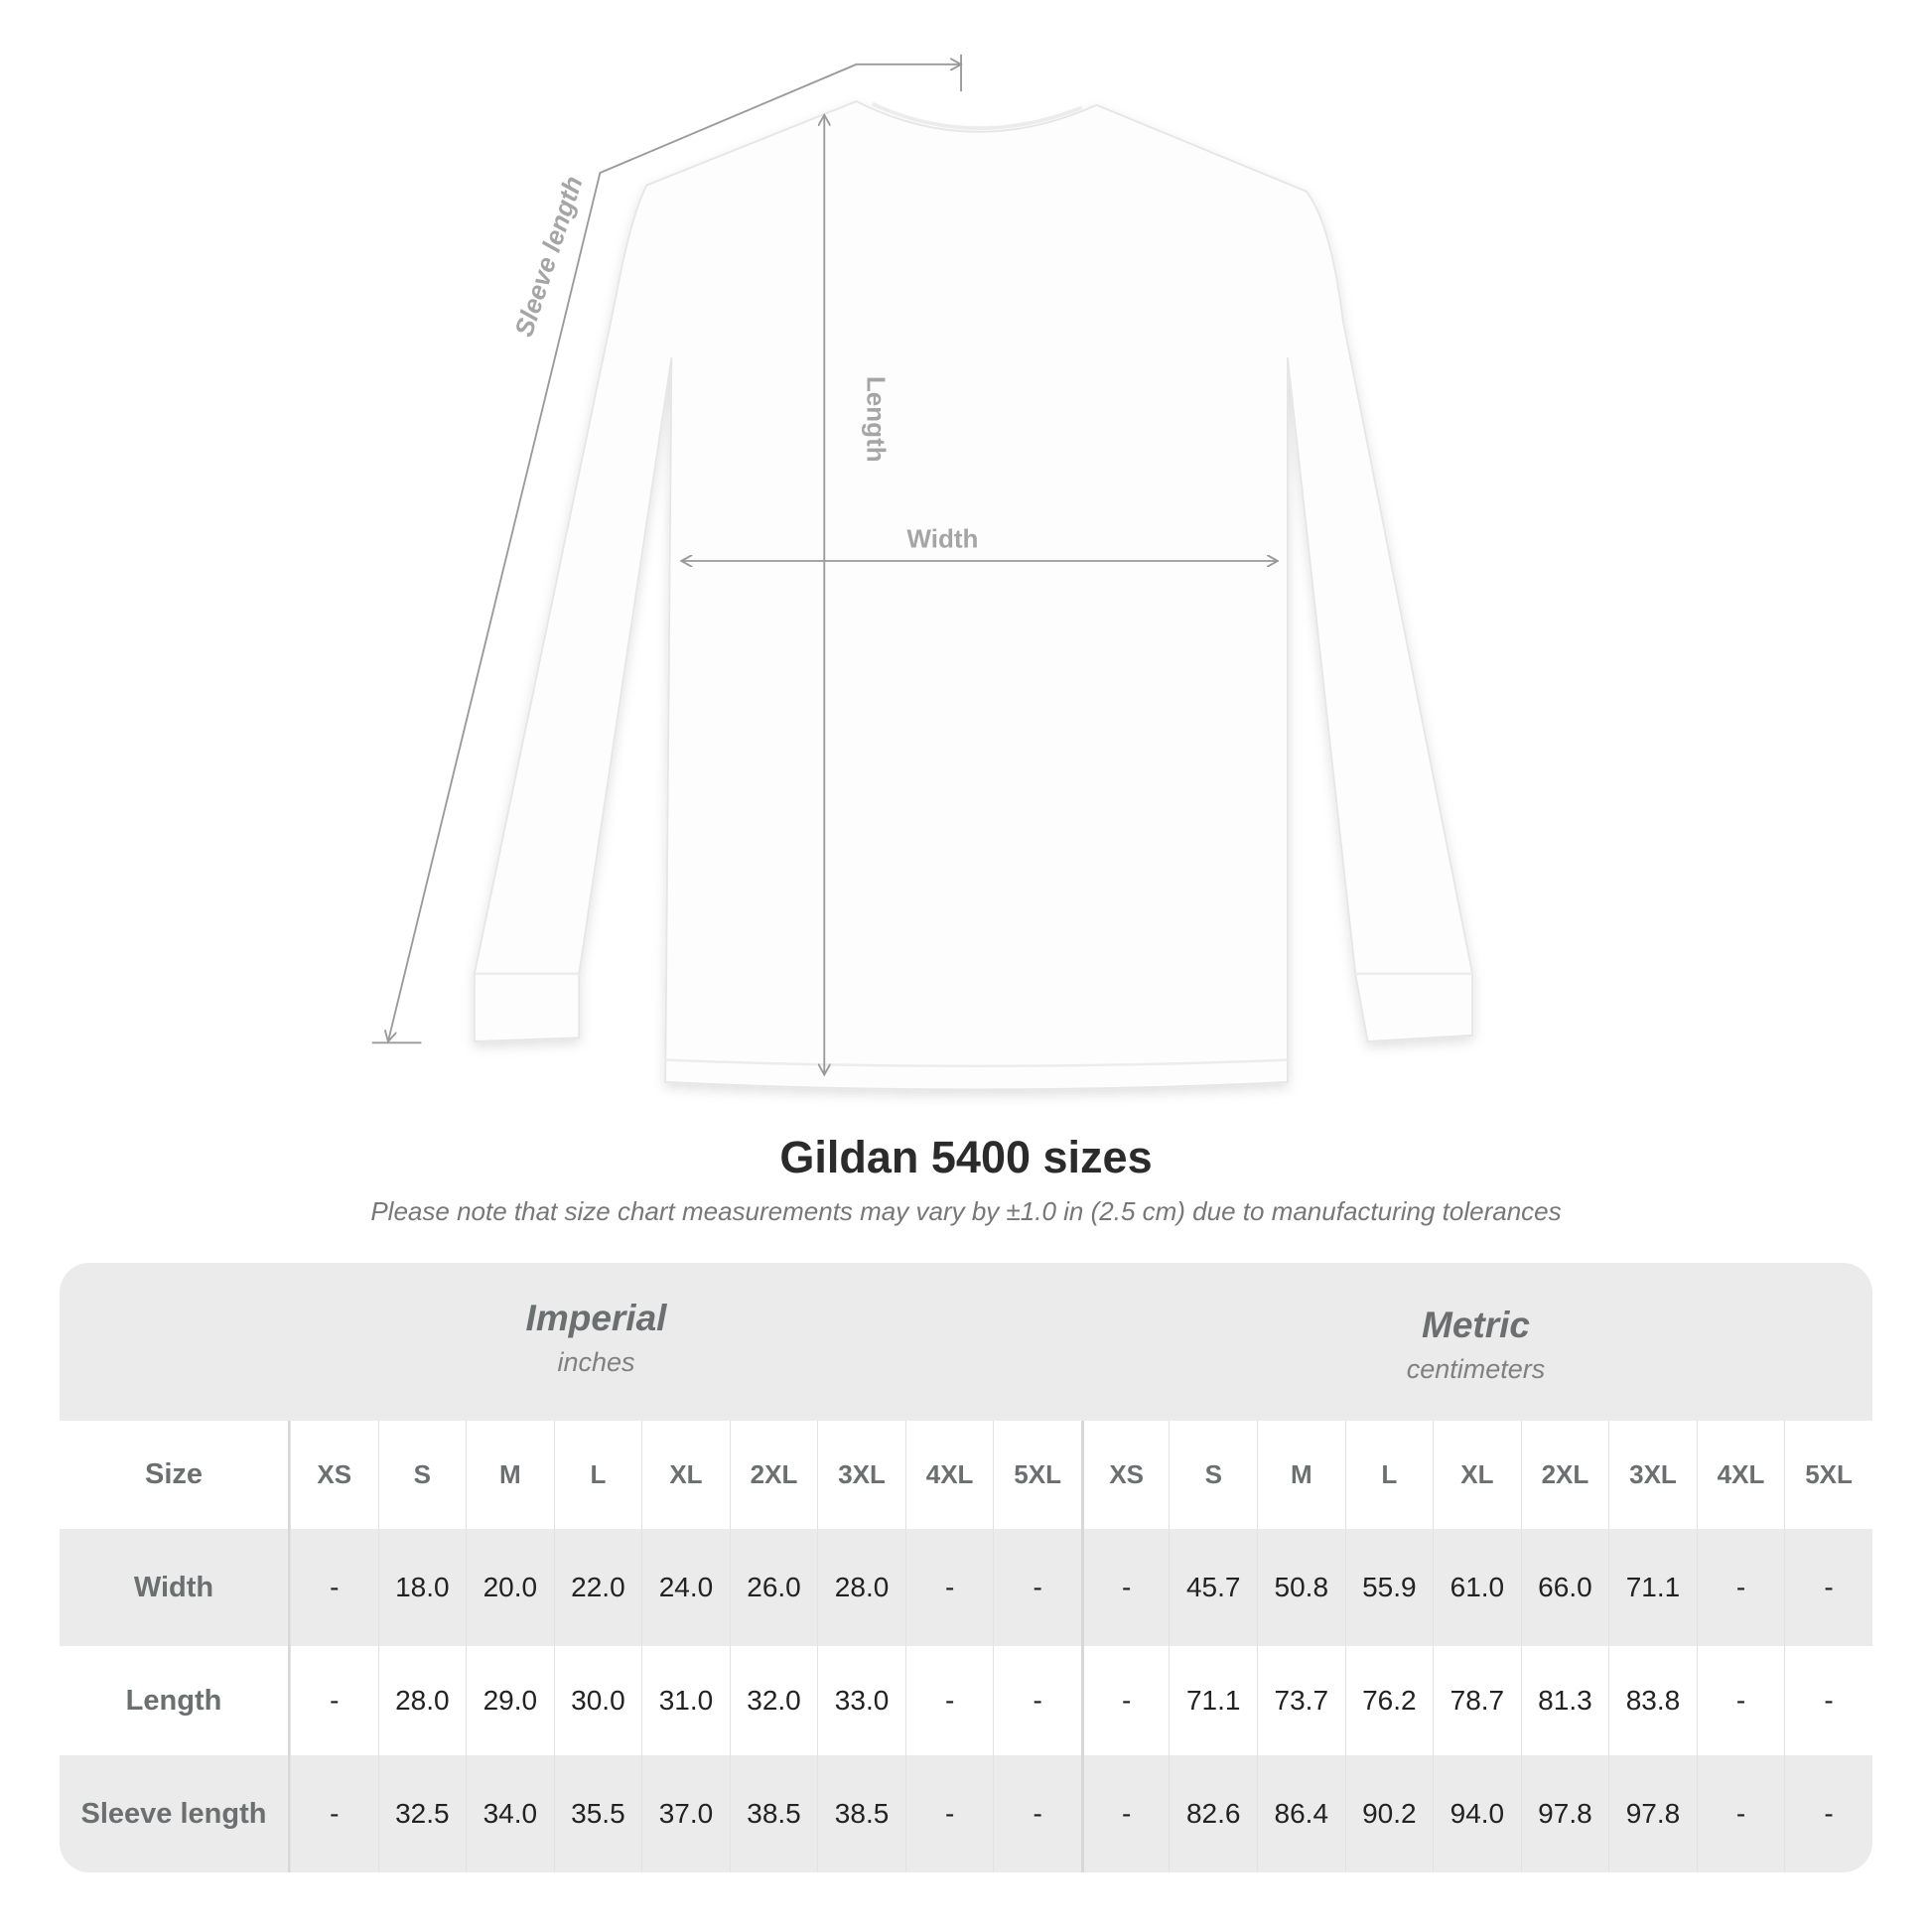  I want to click on imperial-unit: inches, so click(596, 1362).